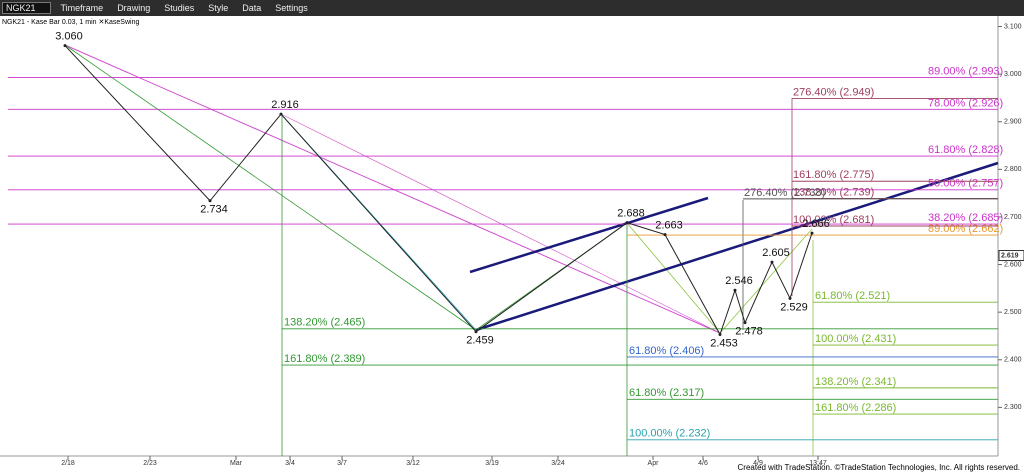 The image size is (1024, 474). What do you see at coordinates (965, 184) in the screenshot?
I see `level-label: 50.00% (2.757)` at bounding box center [965, 184].